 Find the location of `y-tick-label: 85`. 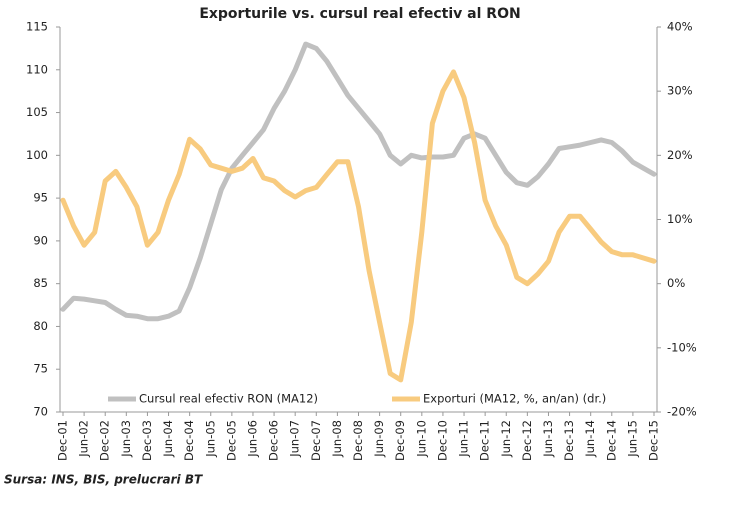

y-tick-label: 85 is located at coordinates (40, 283).